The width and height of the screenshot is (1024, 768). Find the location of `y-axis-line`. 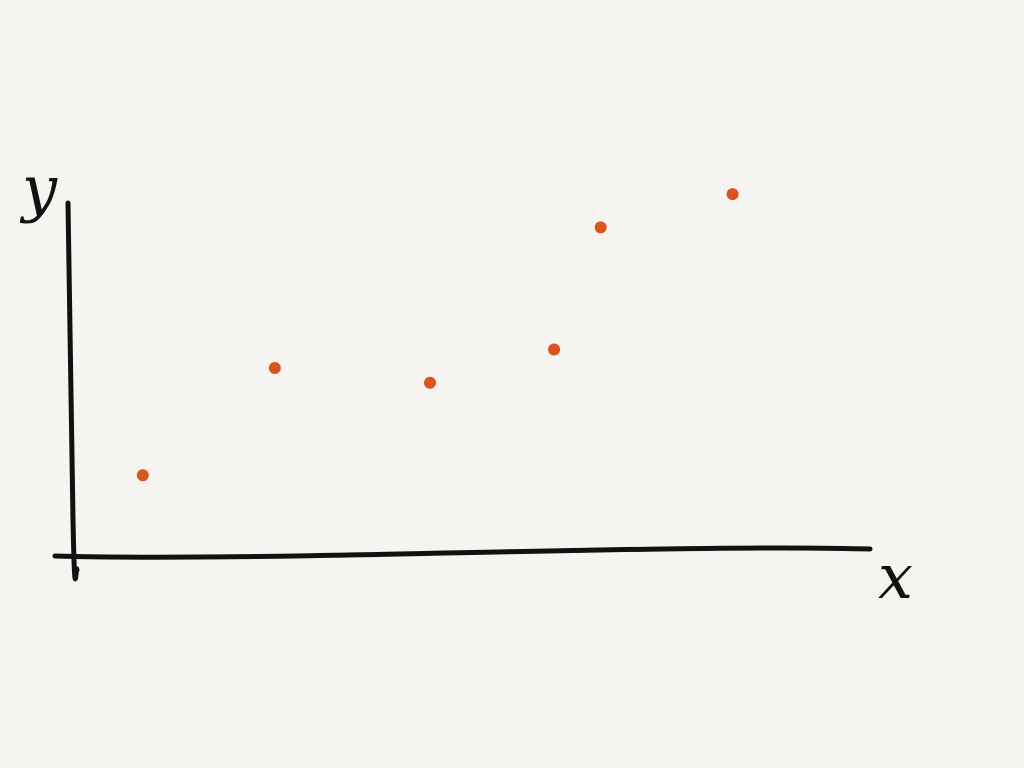

y-axis-line is located at coordinates (72, 391).